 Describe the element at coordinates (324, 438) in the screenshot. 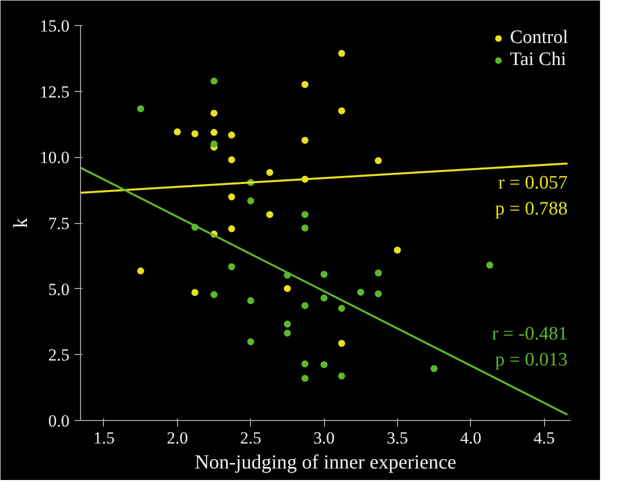

I see `x-tick-label: 3.0` at that location.